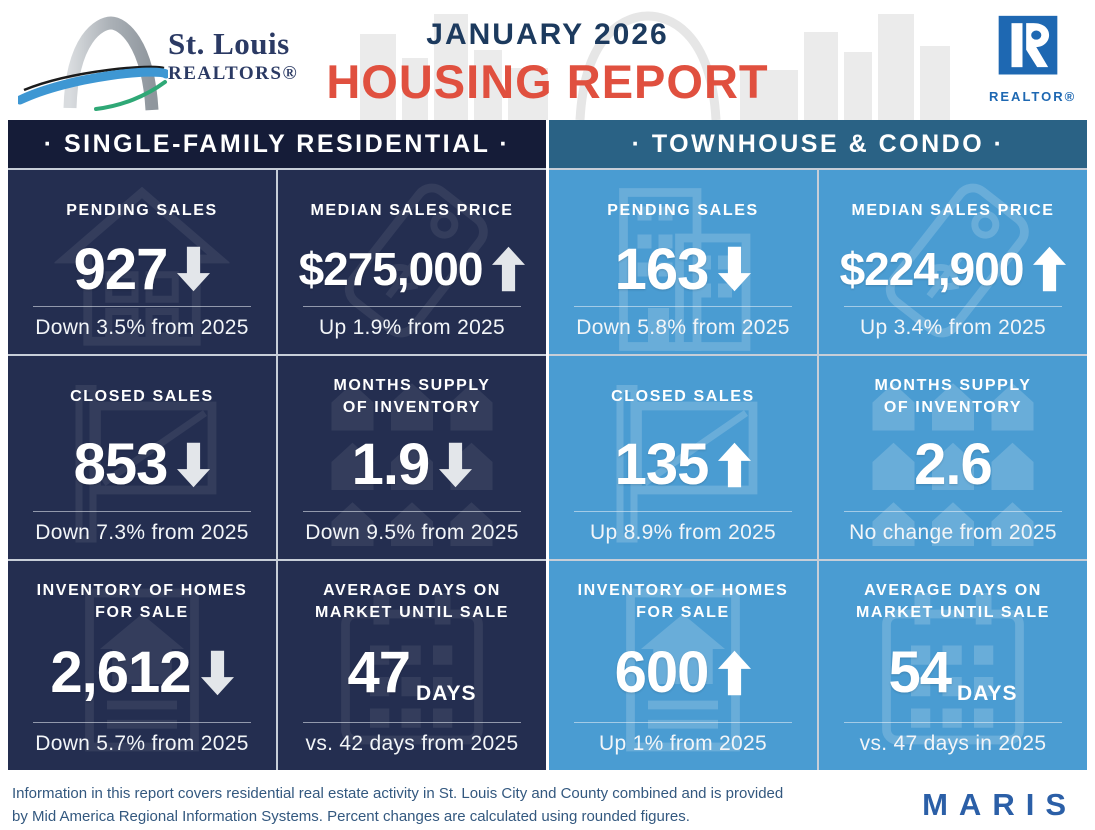  What do you see at coordinates (662, 269) in the screenshot?
I see `stat-value: 163` at bounding box center [662, 269].